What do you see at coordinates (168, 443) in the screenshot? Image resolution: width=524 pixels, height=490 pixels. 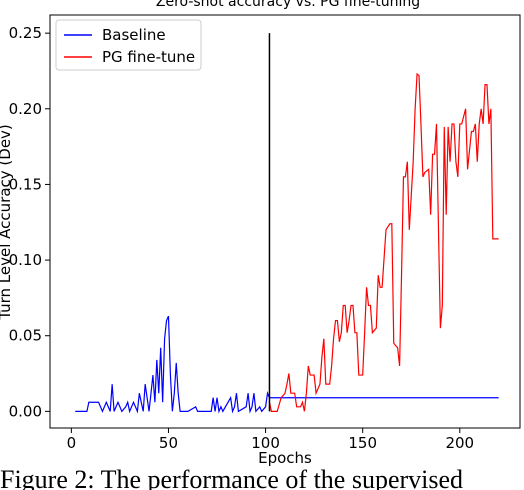 I see `x-tick-label: 50` at bounding box center [168, 443].